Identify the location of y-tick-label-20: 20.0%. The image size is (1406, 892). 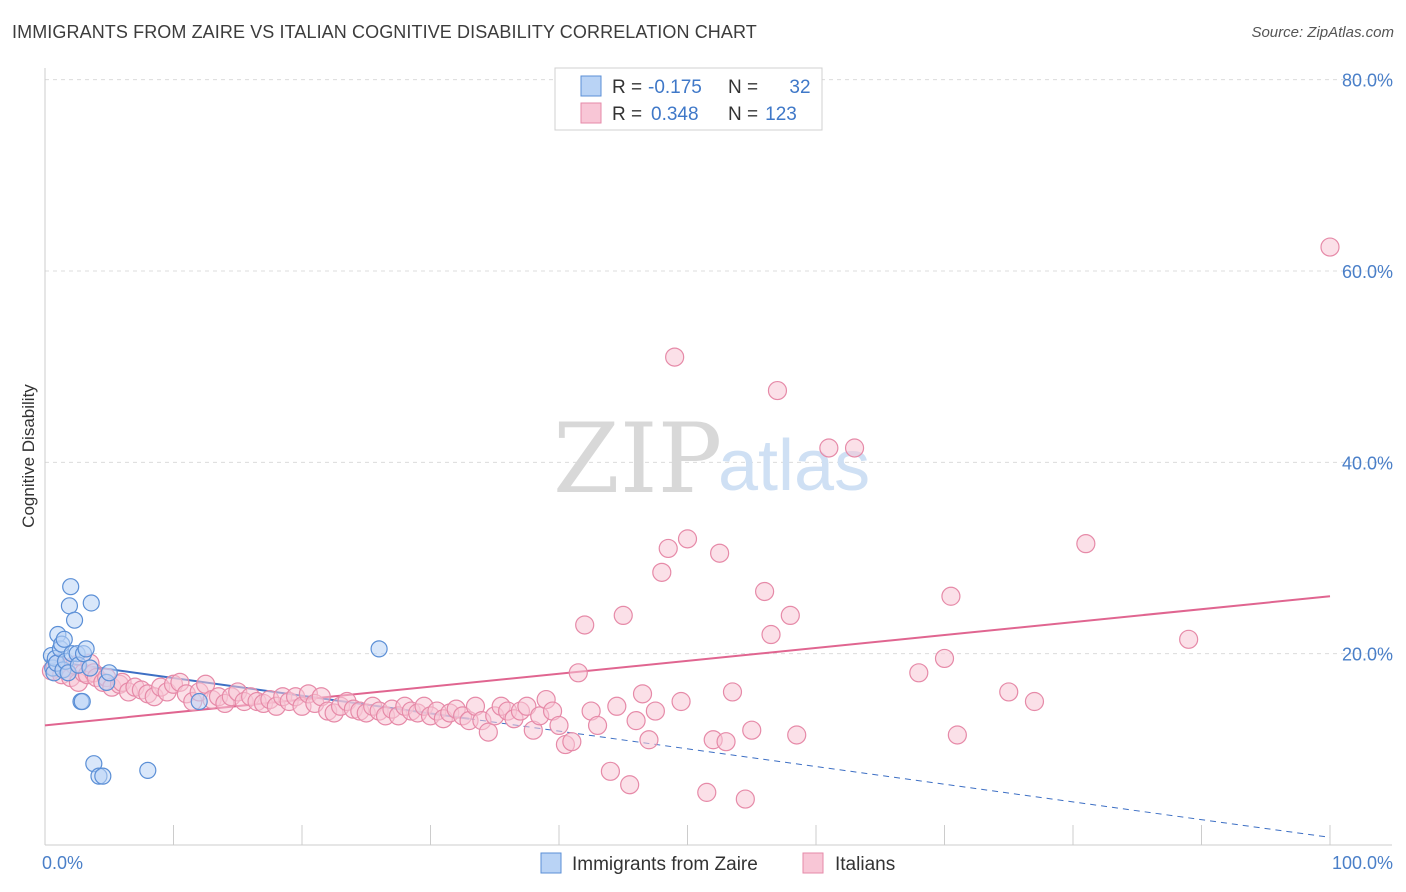
(1367, 655).